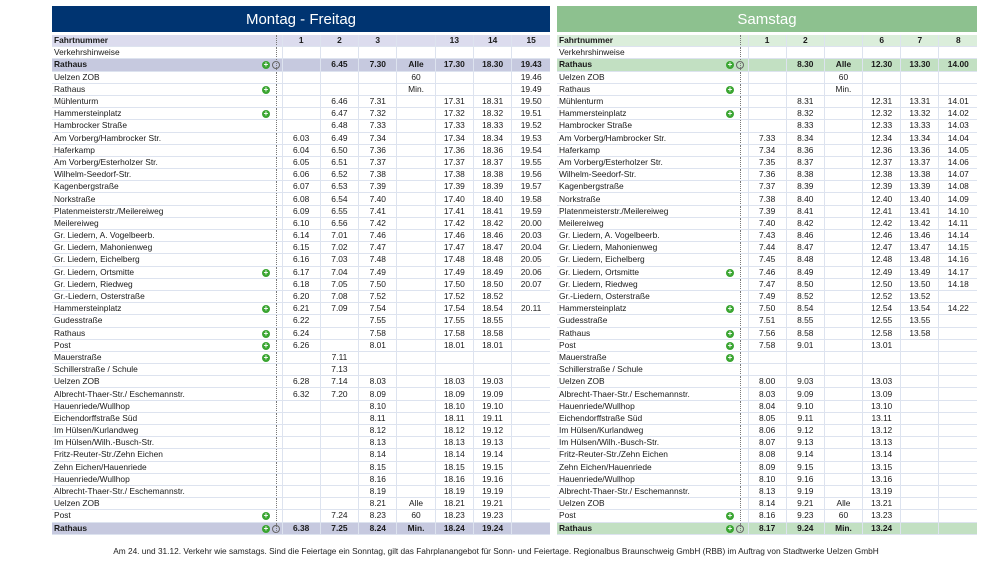  Describe the element at coordinates (881, 406) in the screenshot. I see `departure-time: 13.10` at that location.